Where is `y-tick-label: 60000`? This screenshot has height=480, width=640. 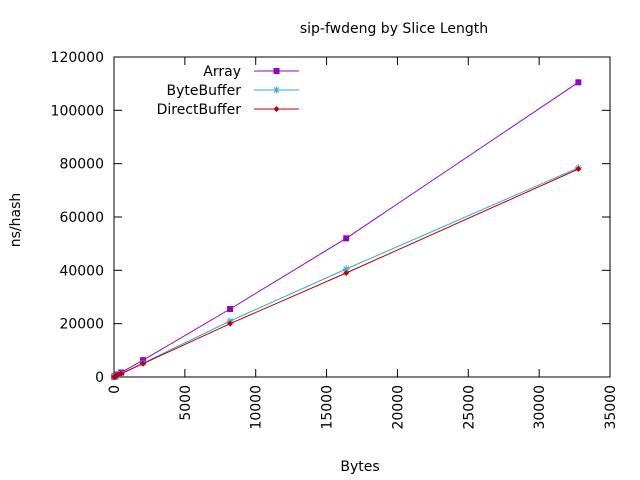 y-tick-label: 60000 is located at coordinates (81, 218).